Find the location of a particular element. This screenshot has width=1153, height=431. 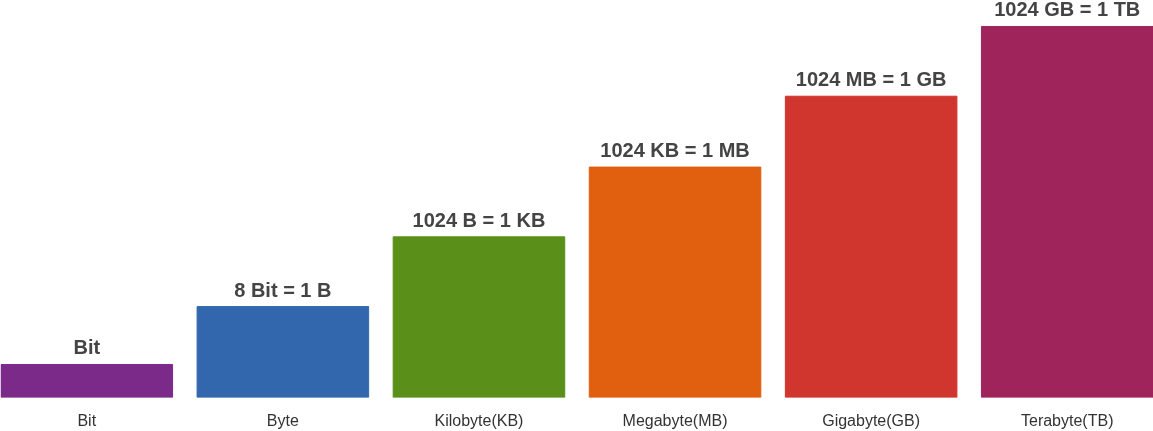

annotation: 1024 B = 1 KB is located at coordinates (479, 219).